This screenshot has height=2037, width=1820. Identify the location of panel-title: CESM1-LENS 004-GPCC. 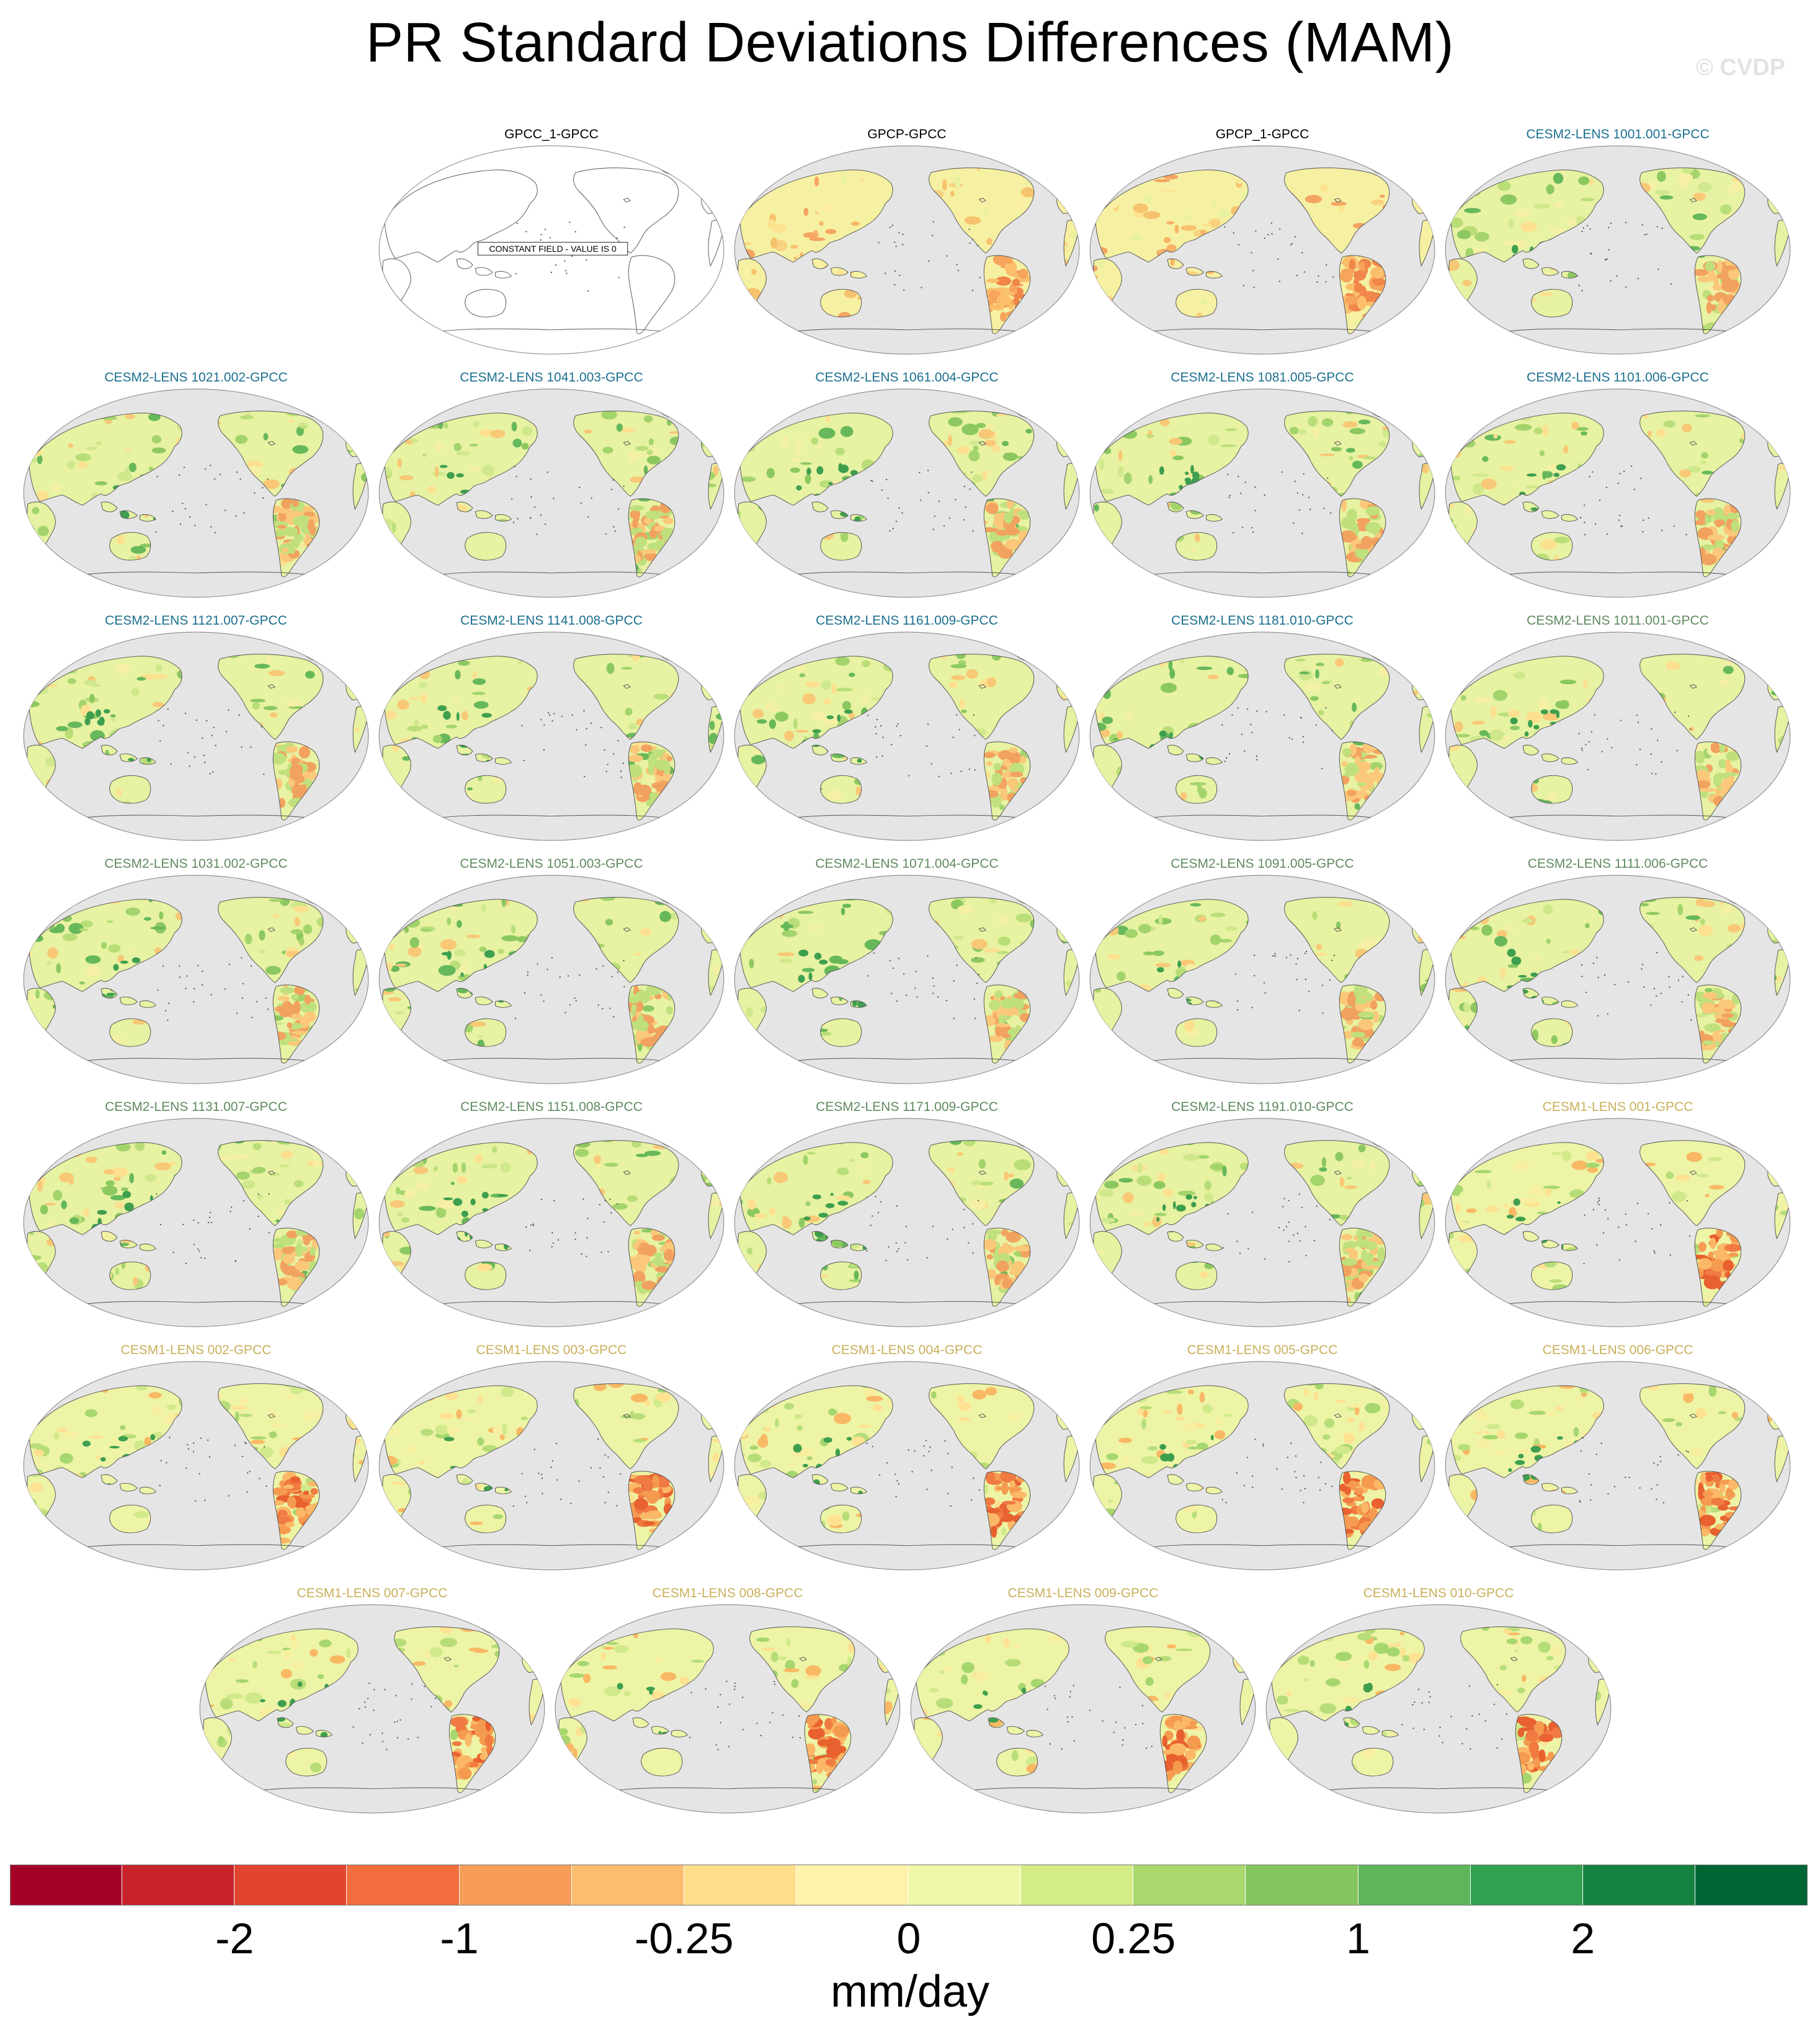
(907, 1350).